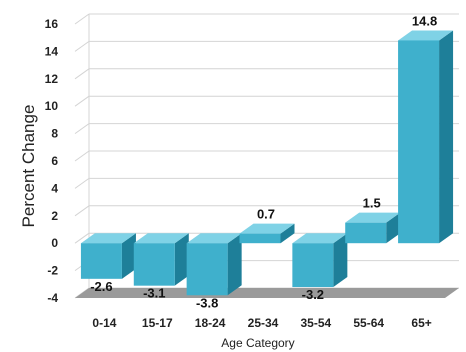 The width and height of the screenshot is (466, 352). Describe the element at coordinates (52, 298) in the screenshot. I see `y-tick-label: -4` at that location.